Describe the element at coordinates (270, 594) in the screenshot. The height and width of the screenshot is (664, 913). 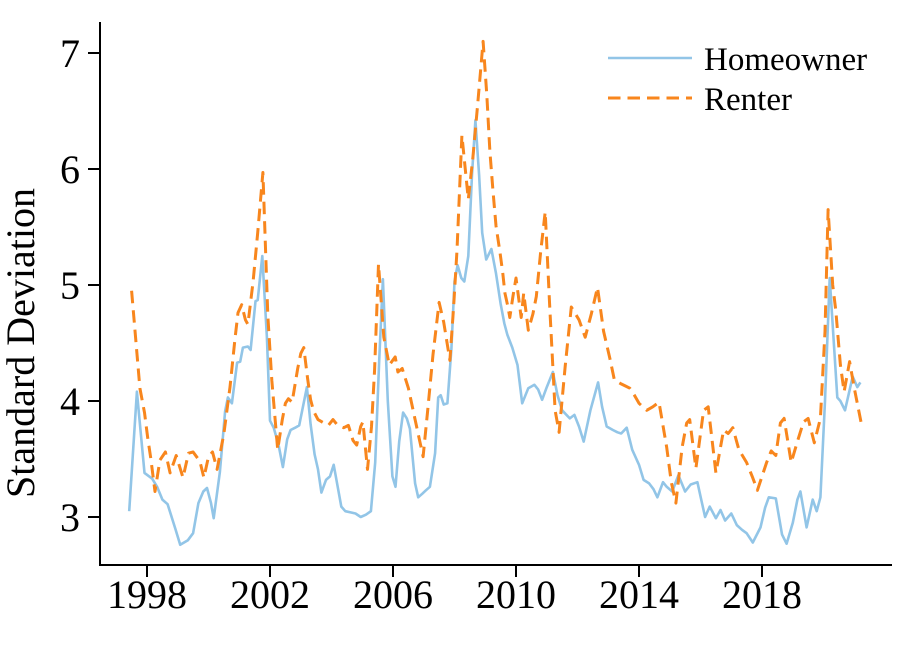
I see `x-tick-label: 2002` at that location.